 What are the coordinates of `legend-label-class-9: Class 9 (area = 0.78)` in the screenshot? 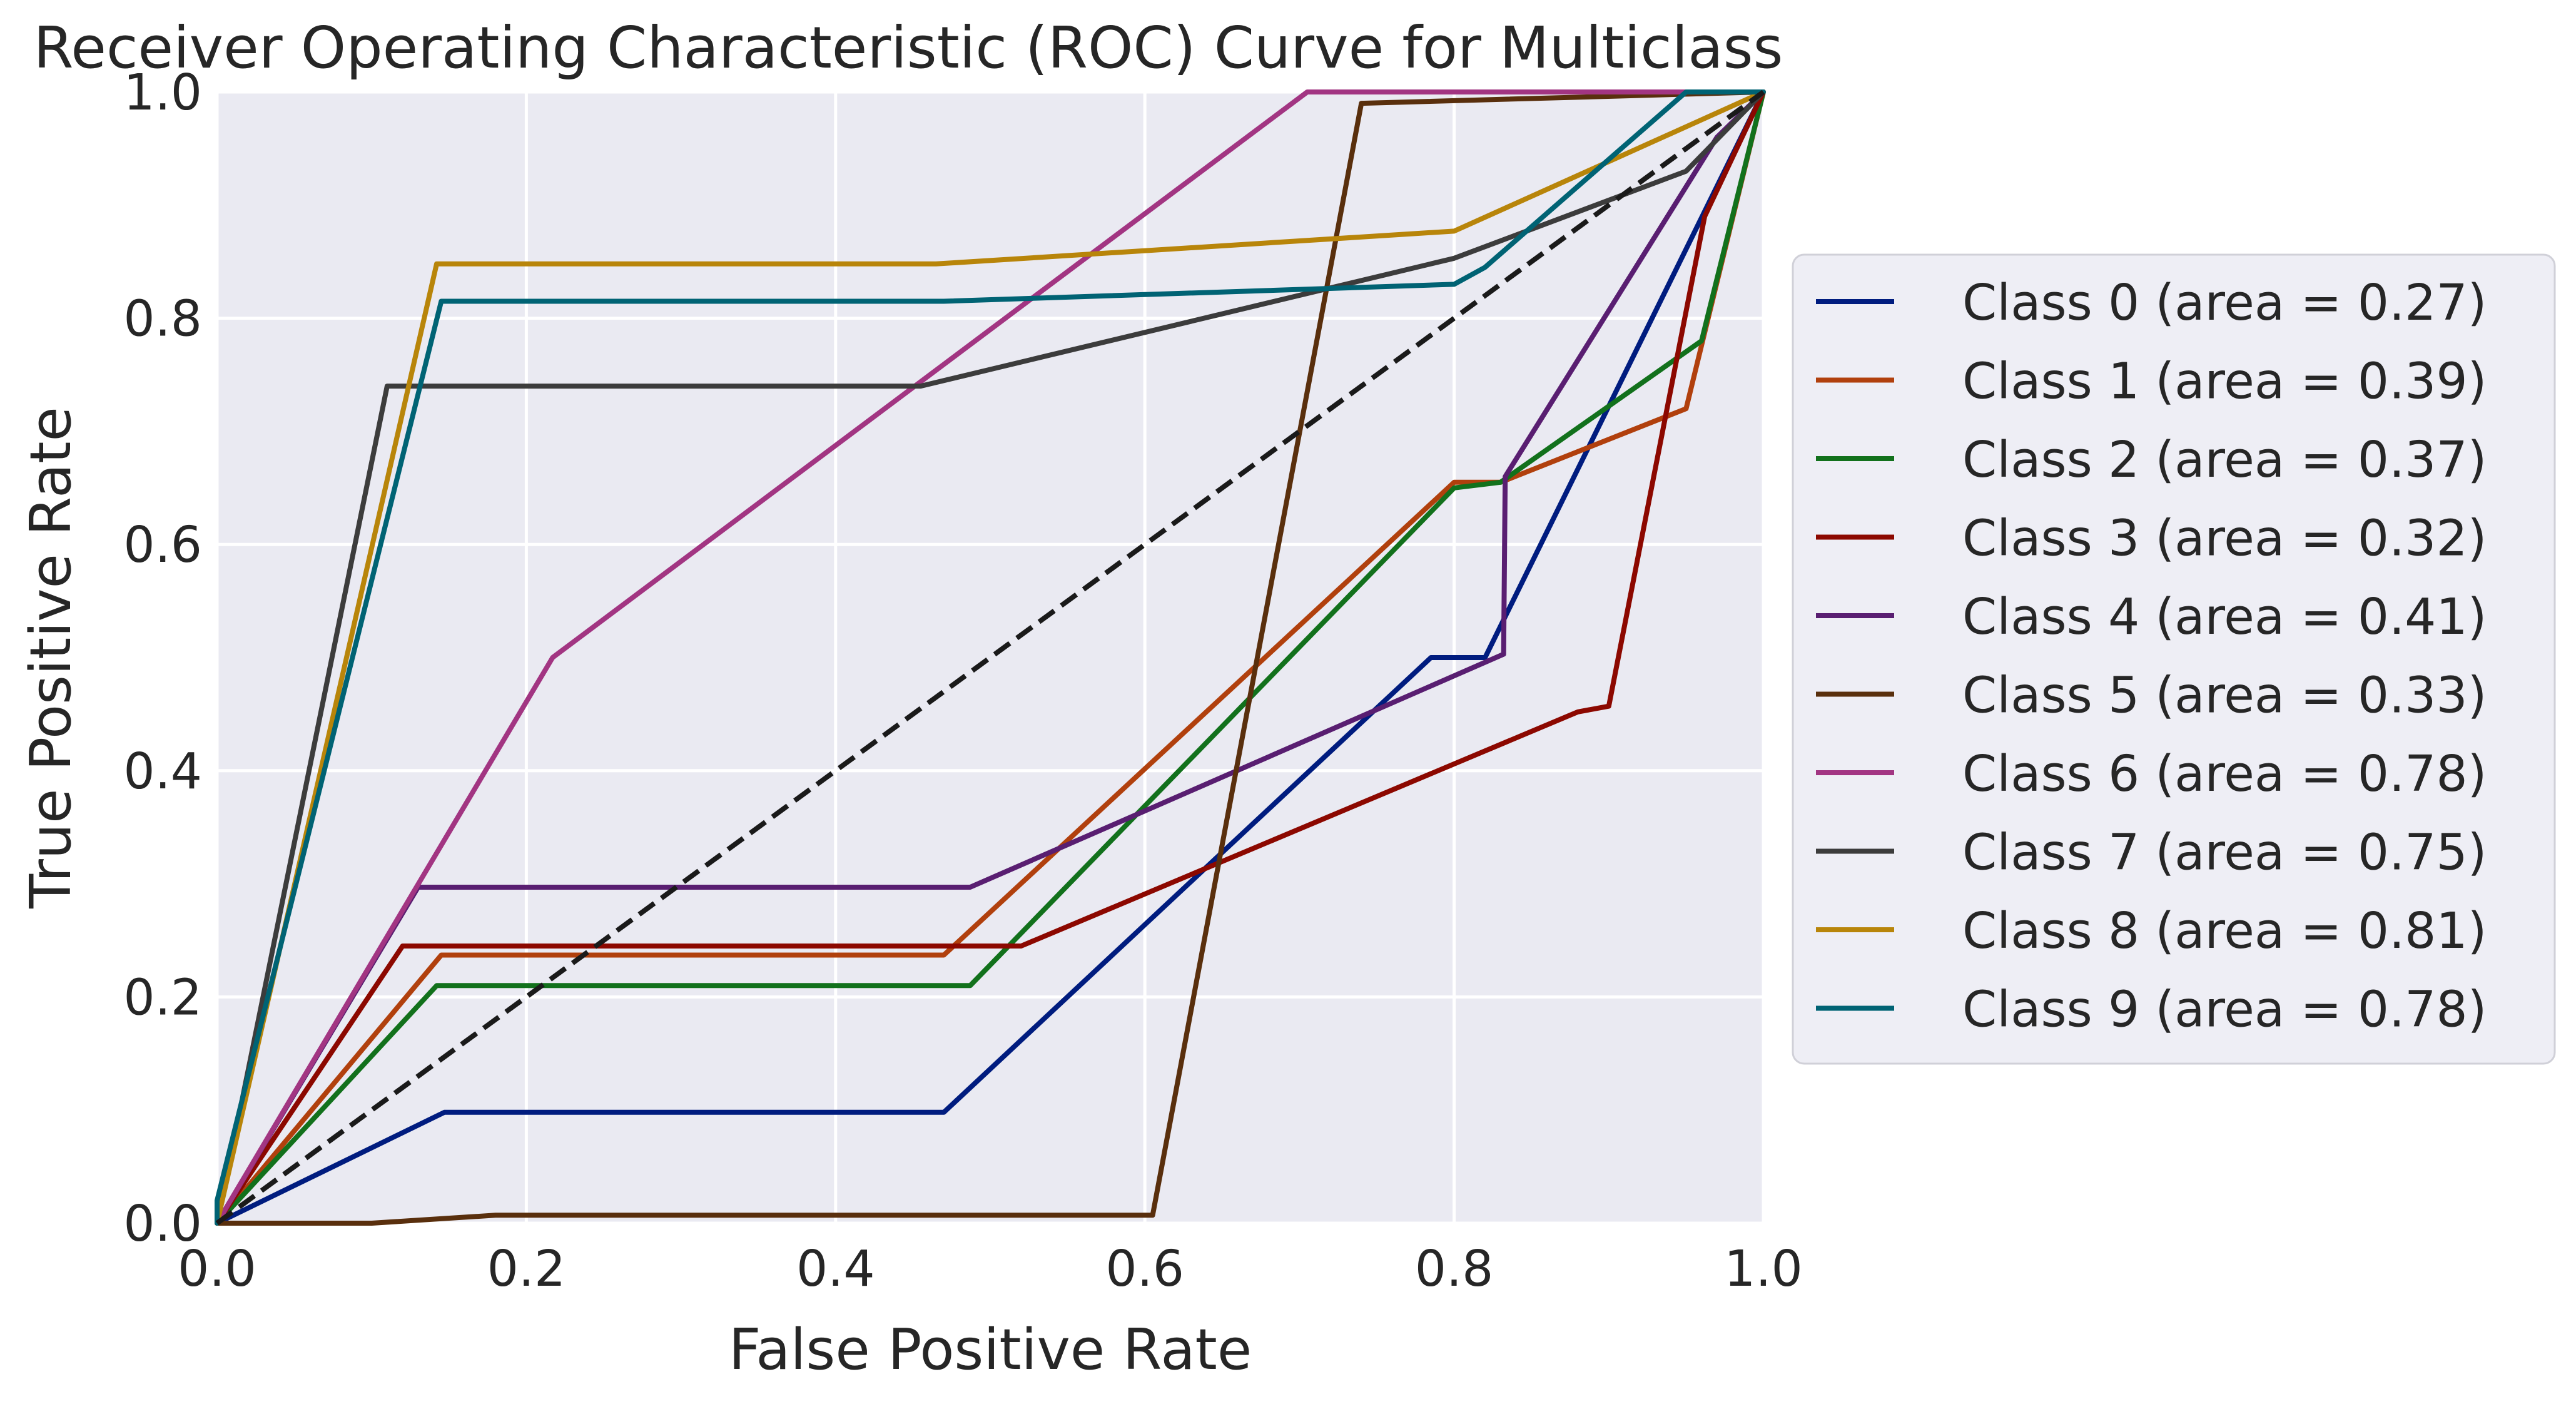 It's located at (2224, 1010).